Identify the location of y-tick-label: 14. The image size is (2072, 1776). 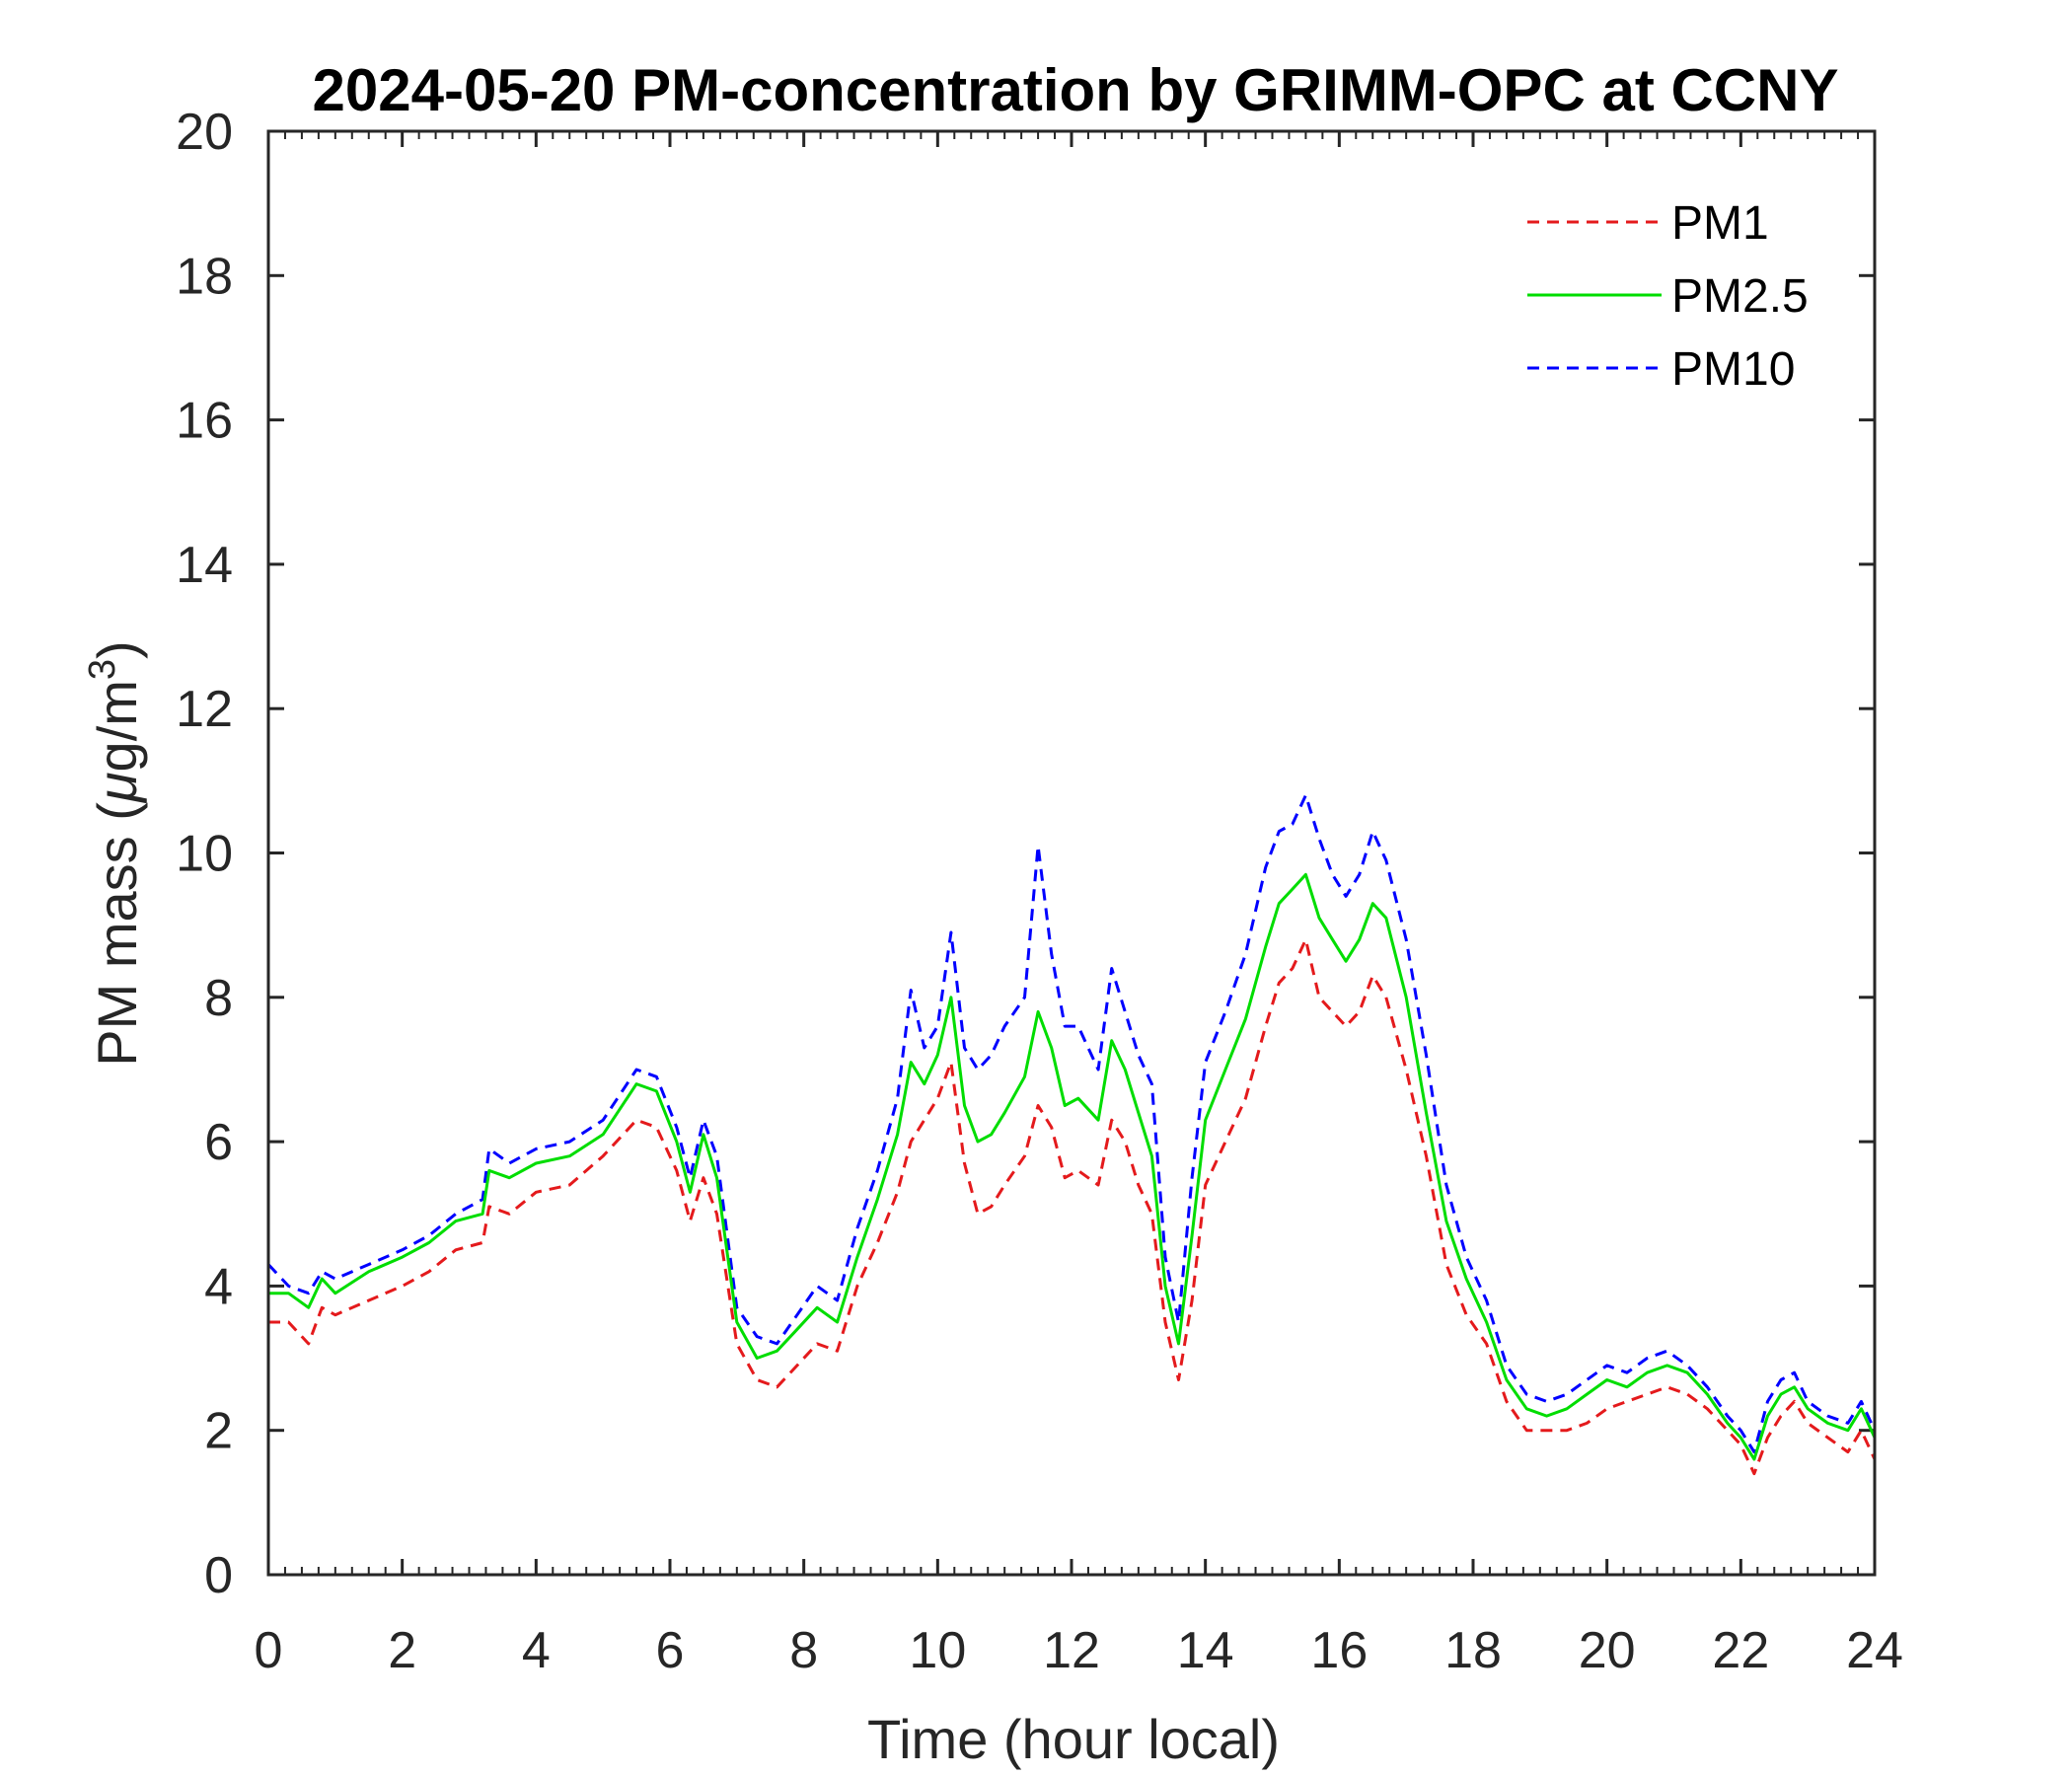
(205, 566).